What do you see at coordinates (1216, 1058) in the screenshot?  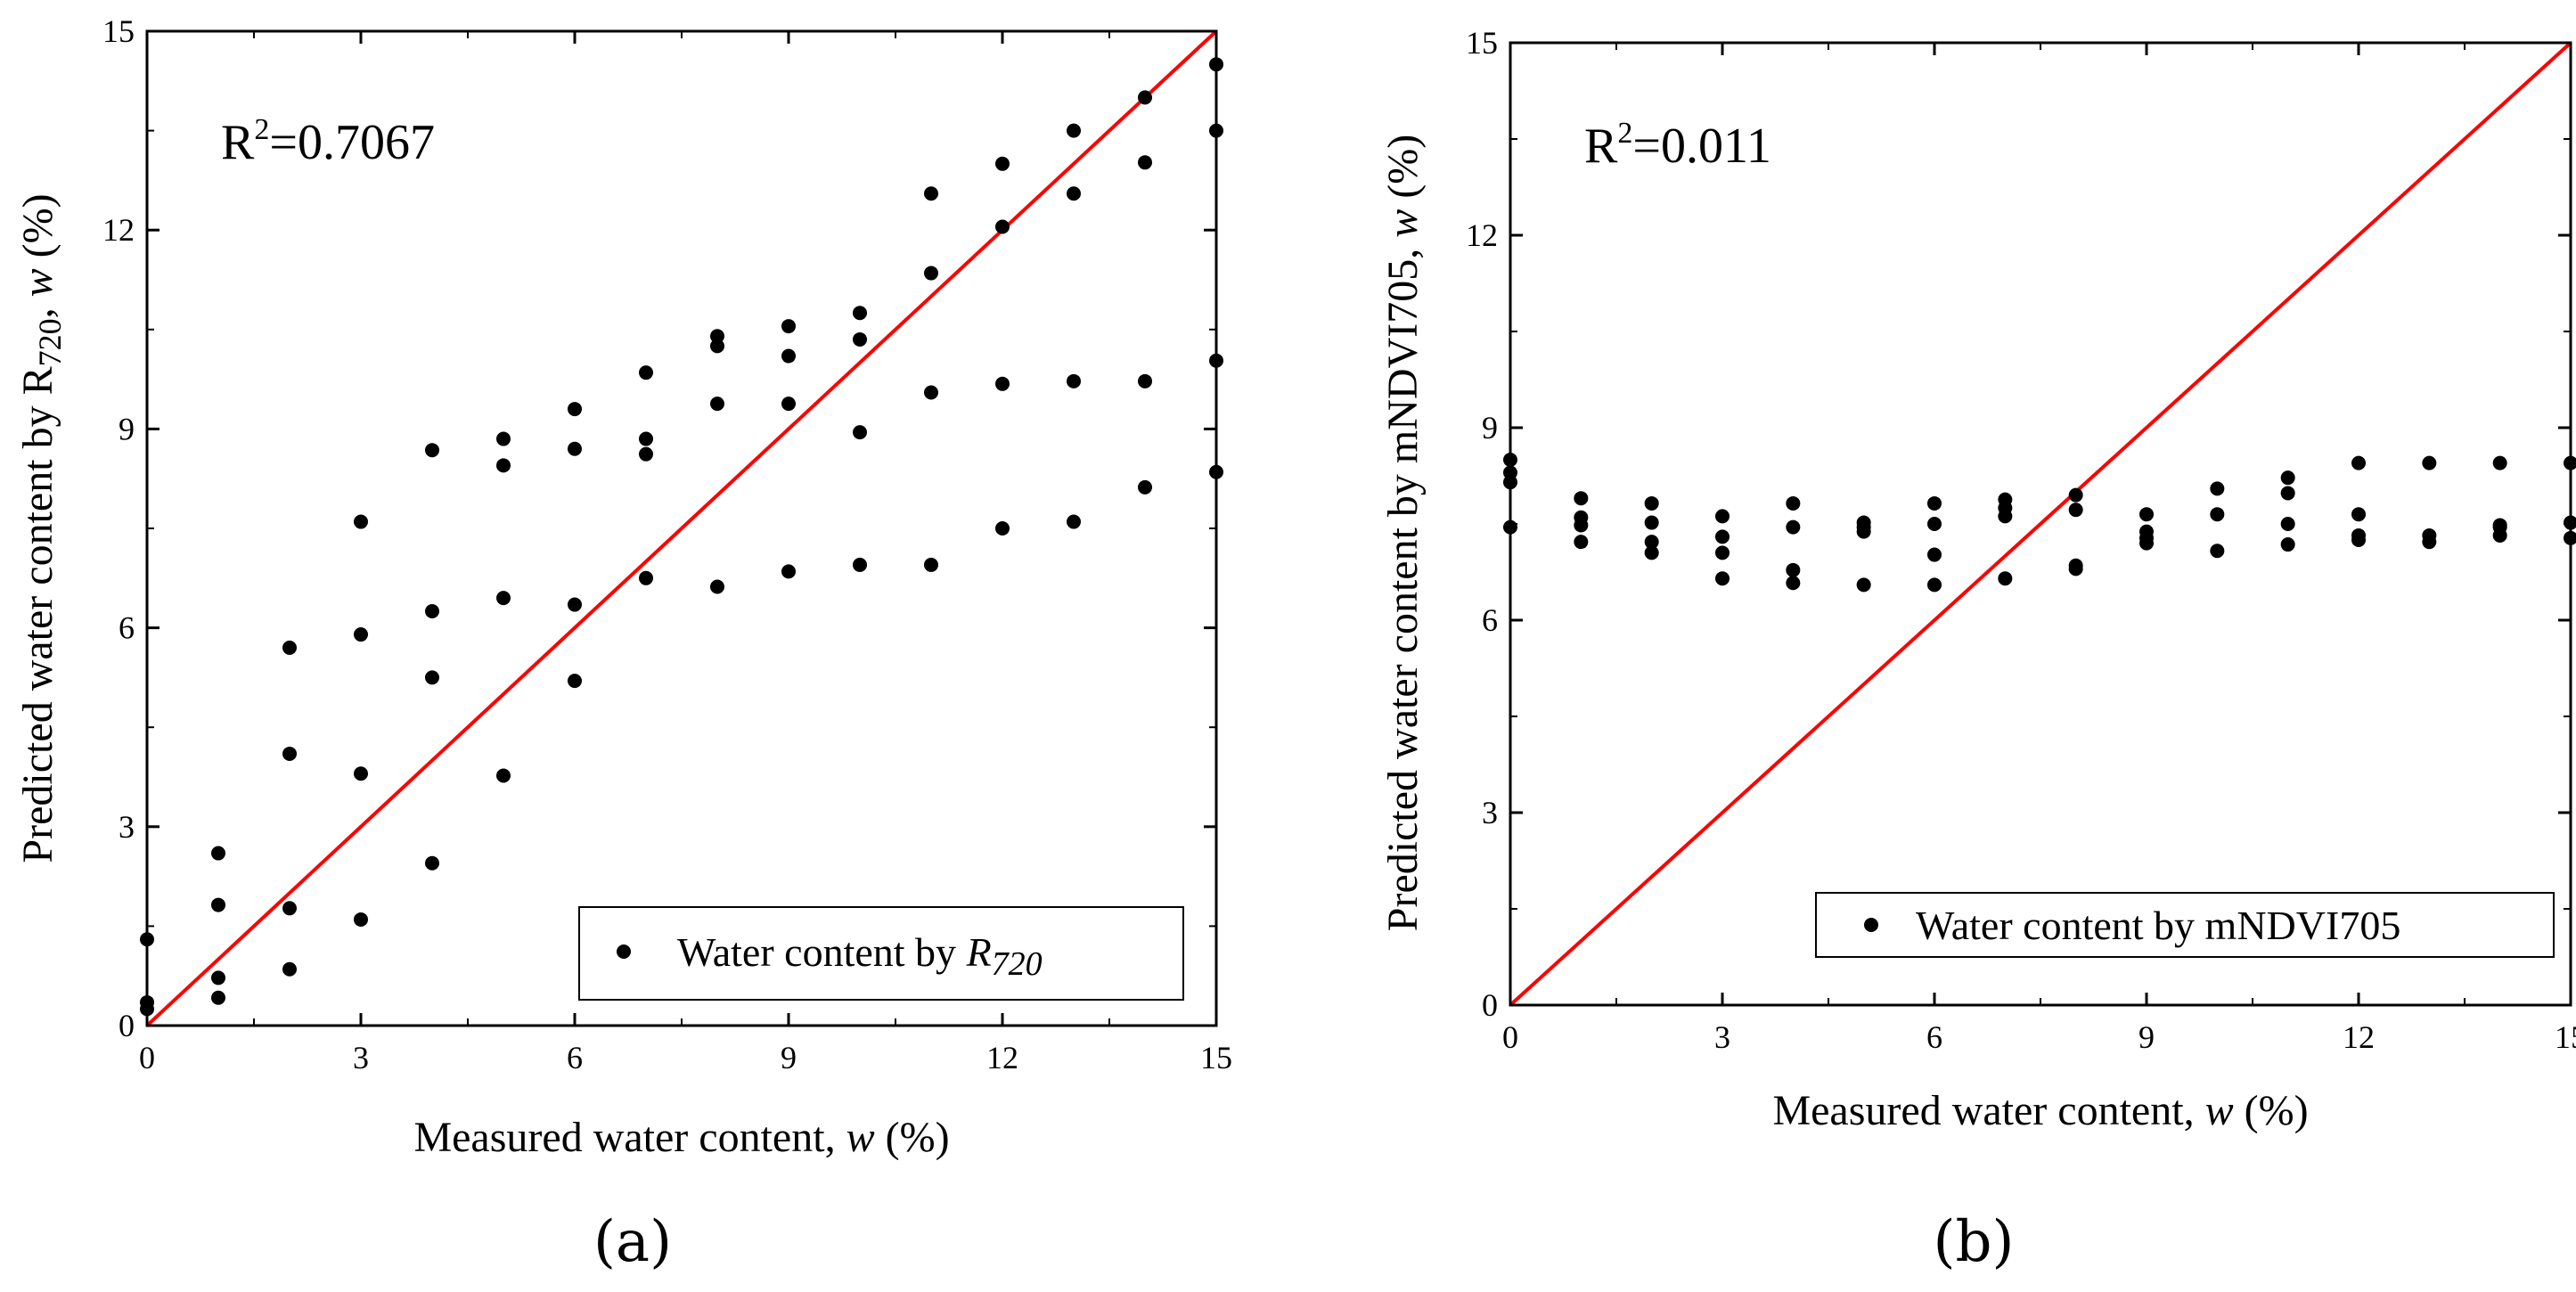 I see `chart-a-x-tick-label: 15` at bounding box center [1216, 1058].